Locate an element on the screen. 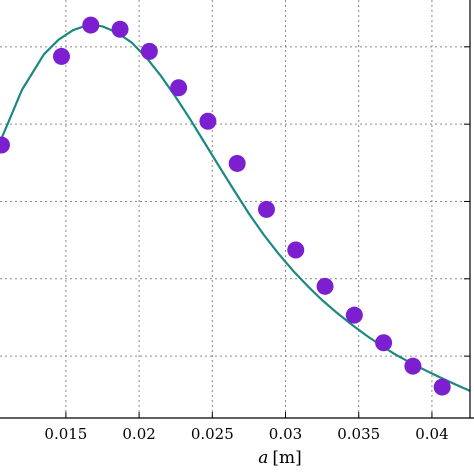 The width and height of the screenshot is (474, 474). x-tick-label: 0.025 is located at coordinates (212, 434).